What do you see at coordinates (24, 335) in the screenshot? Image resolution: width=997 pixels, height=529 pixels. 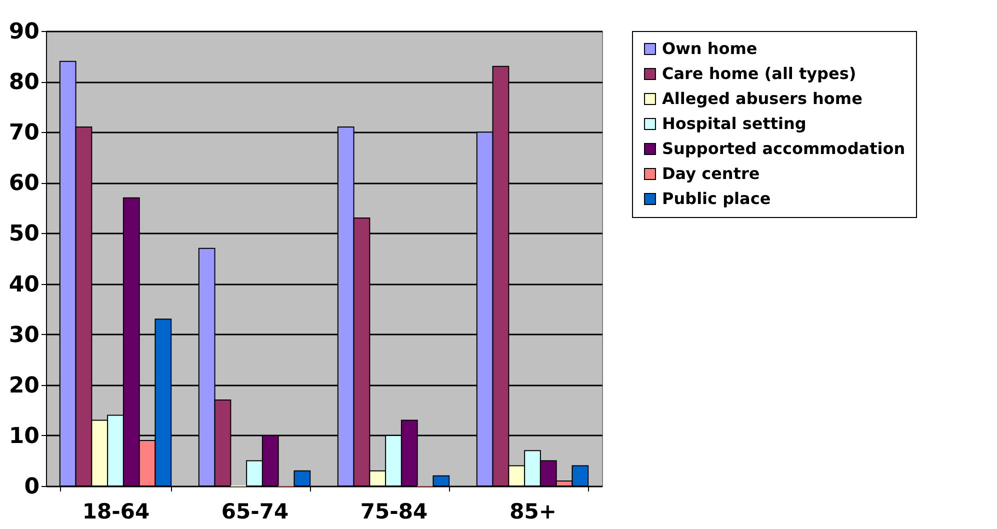 I see `y-tick-label: 30` at bounding box center [24, 335].